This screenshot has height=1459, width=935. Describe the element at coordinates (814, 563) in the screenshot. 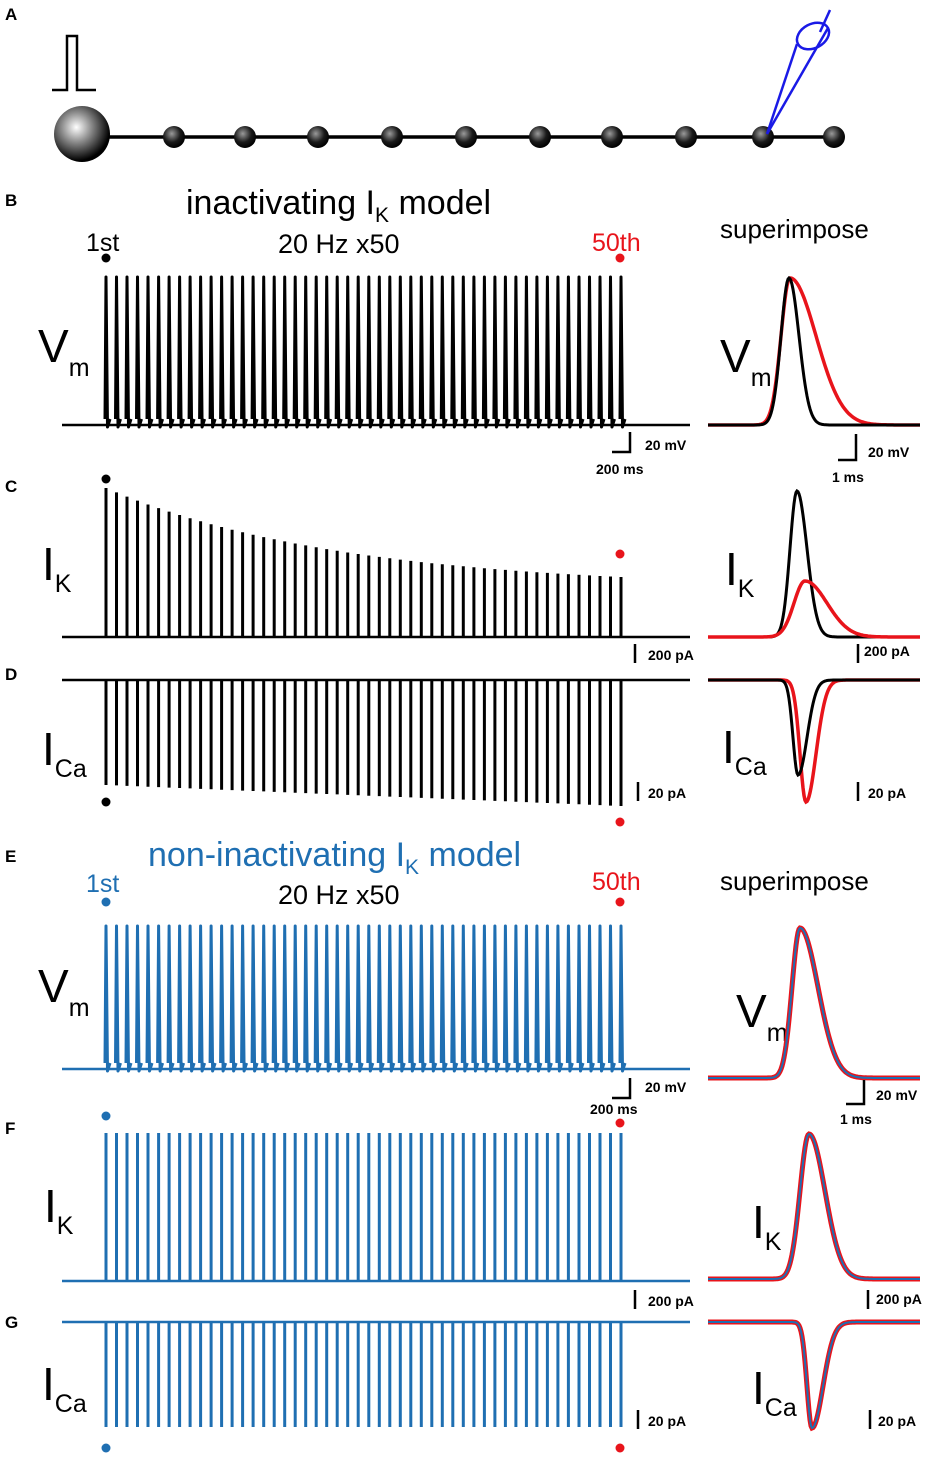

I see `ik-sup-1st-trace` at that location.